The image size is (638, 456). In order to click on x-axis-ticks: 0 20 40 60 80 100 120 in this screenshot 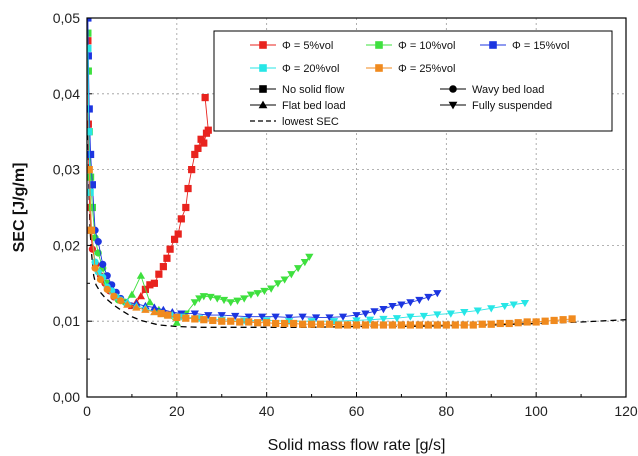, I will do `click(360, 405)`.